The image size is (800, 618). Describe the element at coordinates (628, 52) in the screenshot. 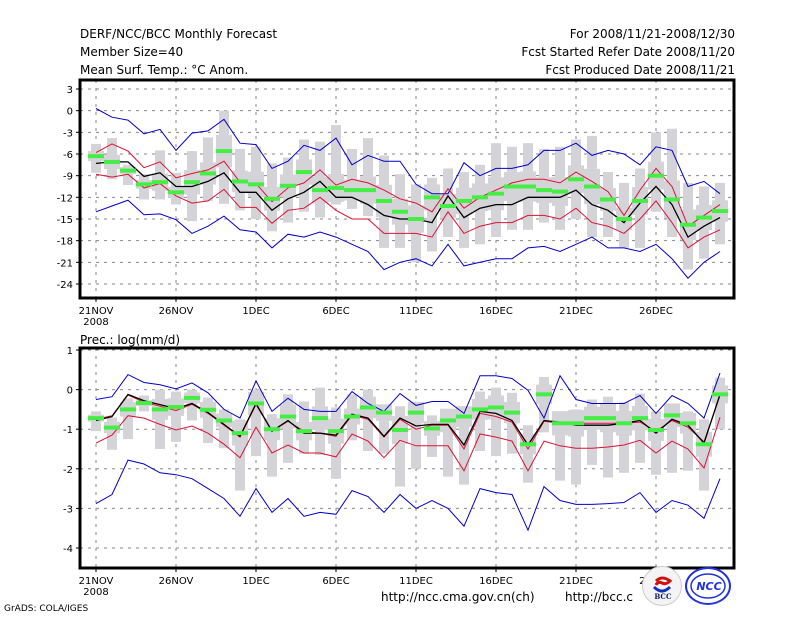

I see `forecast-start-date: Fcst Started Refer Date 2008/11/20` at that location.